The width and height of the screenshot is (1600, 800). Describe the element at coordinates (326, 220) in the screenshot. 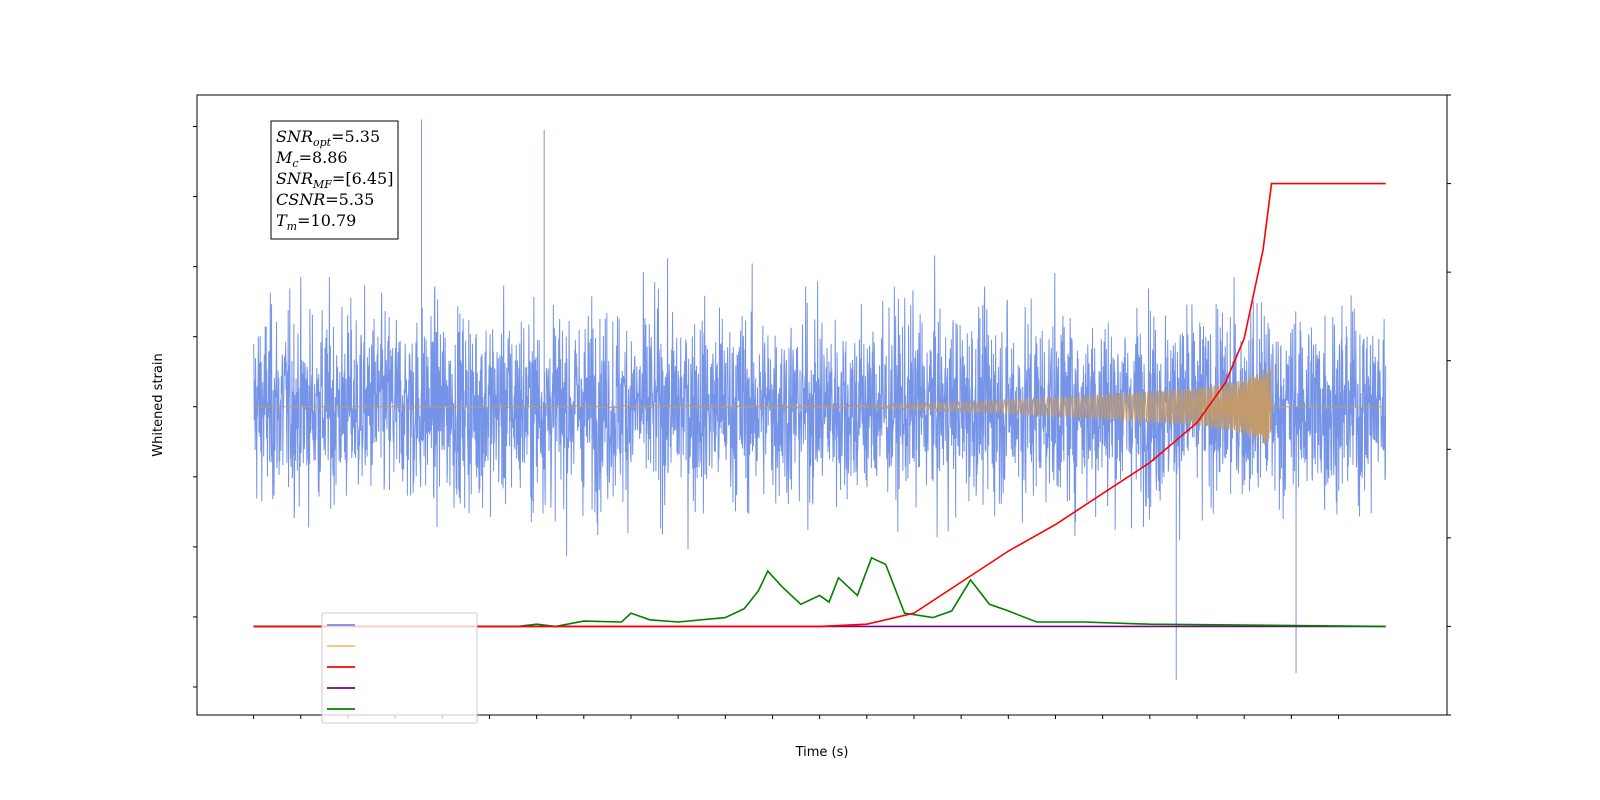

I see `stats-value: =10.79` at that location.